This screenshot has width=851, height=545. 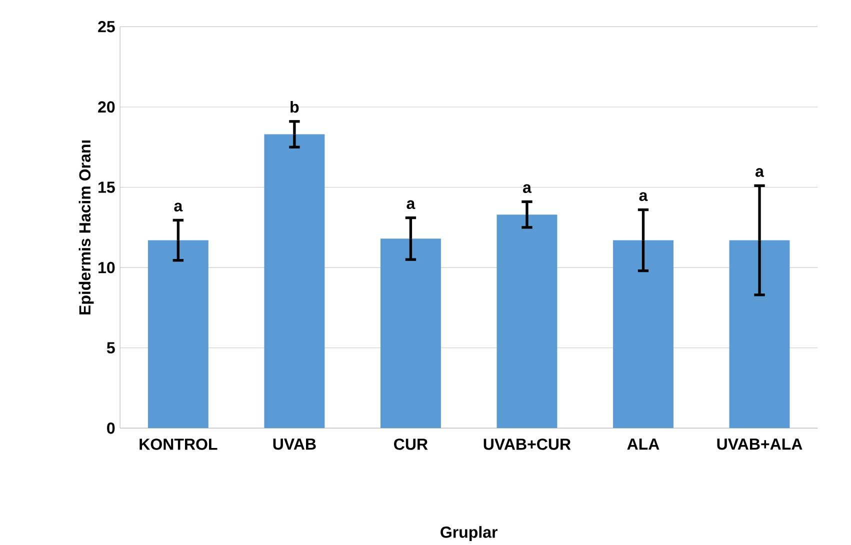 I want to click on y-tick-label: 20, so click(x=106, y=106).